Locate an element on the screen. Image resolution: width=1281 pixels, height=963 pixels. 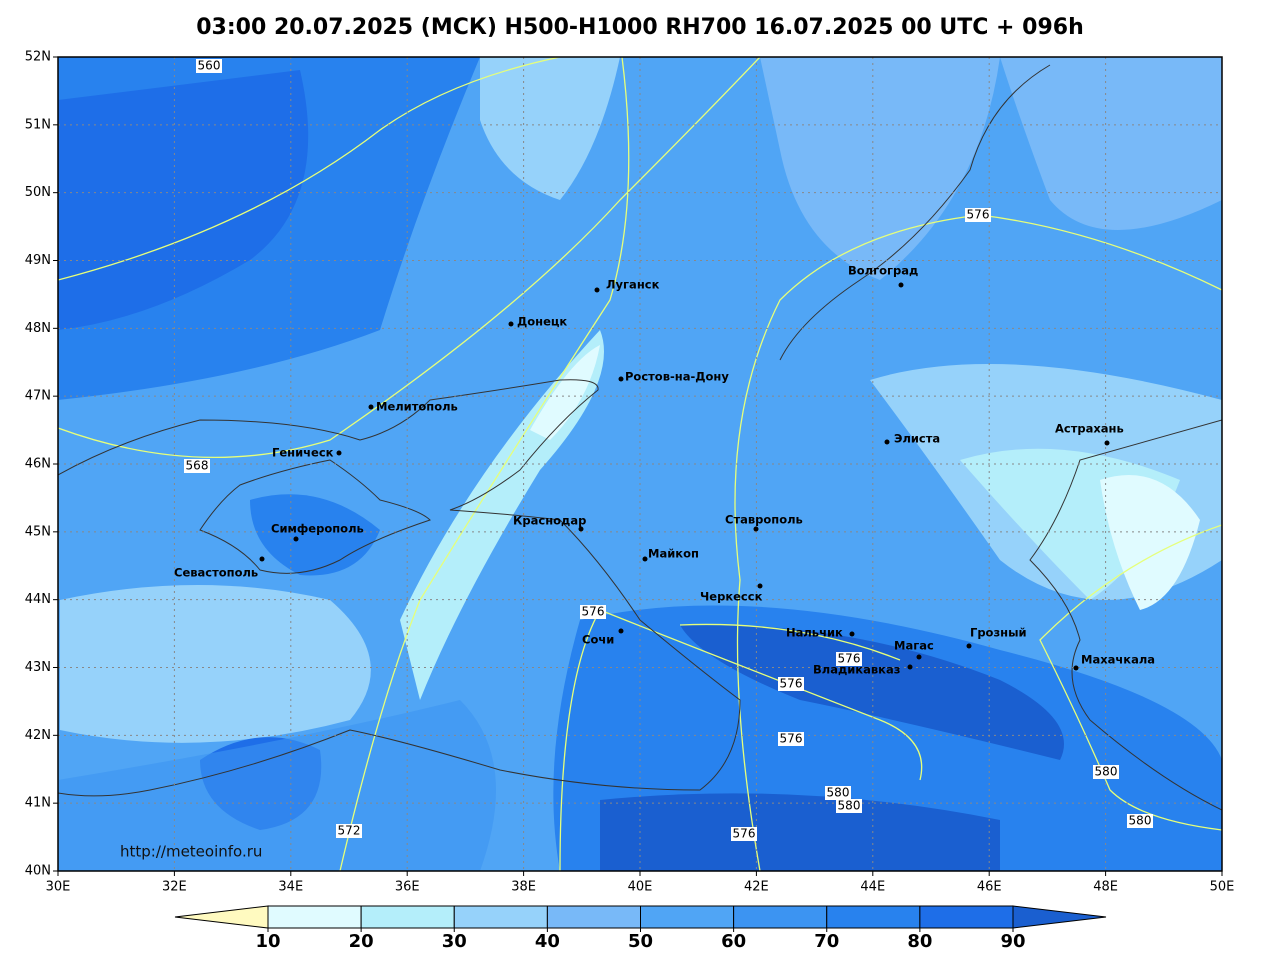
contour-label: 572 is located at coordinates (349, 831).